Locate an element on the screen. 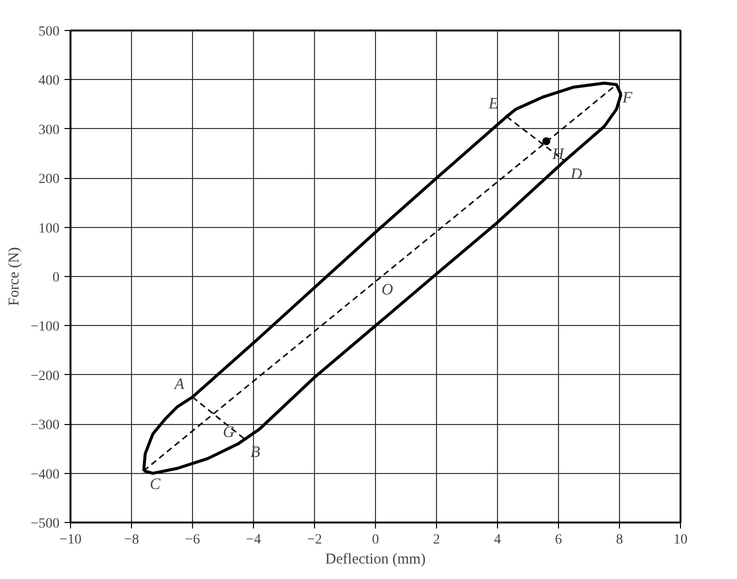 This screenshot has width=737, height=579. annotation: A is located at coordinates (179, 385).